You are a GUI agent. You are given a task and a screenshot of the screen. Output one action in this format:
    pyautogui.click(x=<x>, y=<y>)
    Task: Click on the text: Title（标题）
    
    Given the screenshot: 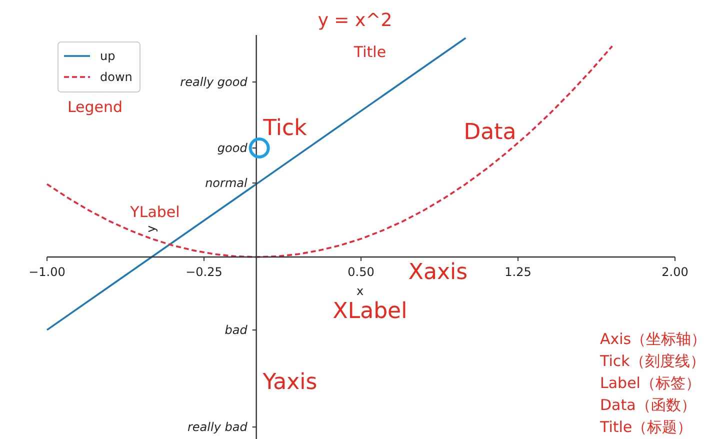 What is the action you would take?
    pyautogui.click(x=645, y=427)
    